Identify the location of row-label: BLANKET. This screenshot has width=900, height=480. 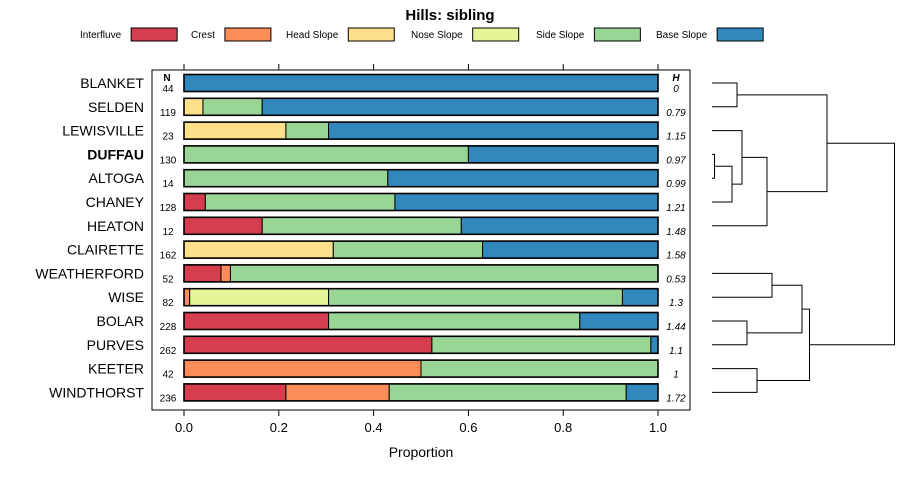
(112, 83).